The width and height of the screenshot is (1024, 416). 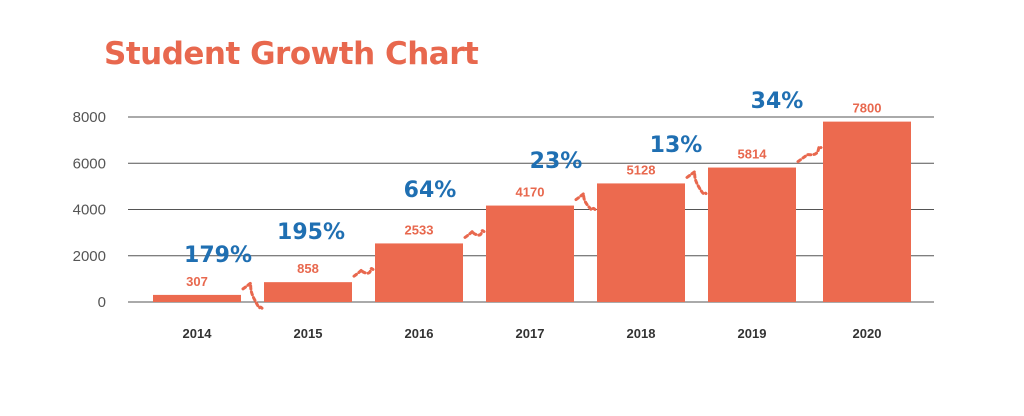 What do you see at coordinates (308, 268) in the screenshot?
I see `bar-value-label: 858` at bounding box center [308, 268].